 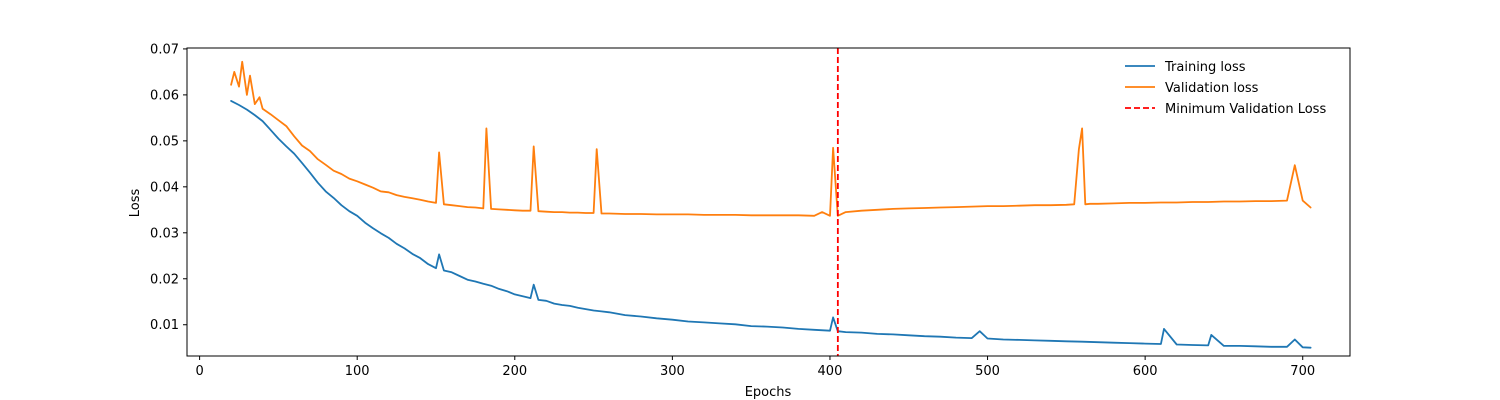 I want to click on legend-label: Minimum Validation Loss, so click(x=1245, y=109).